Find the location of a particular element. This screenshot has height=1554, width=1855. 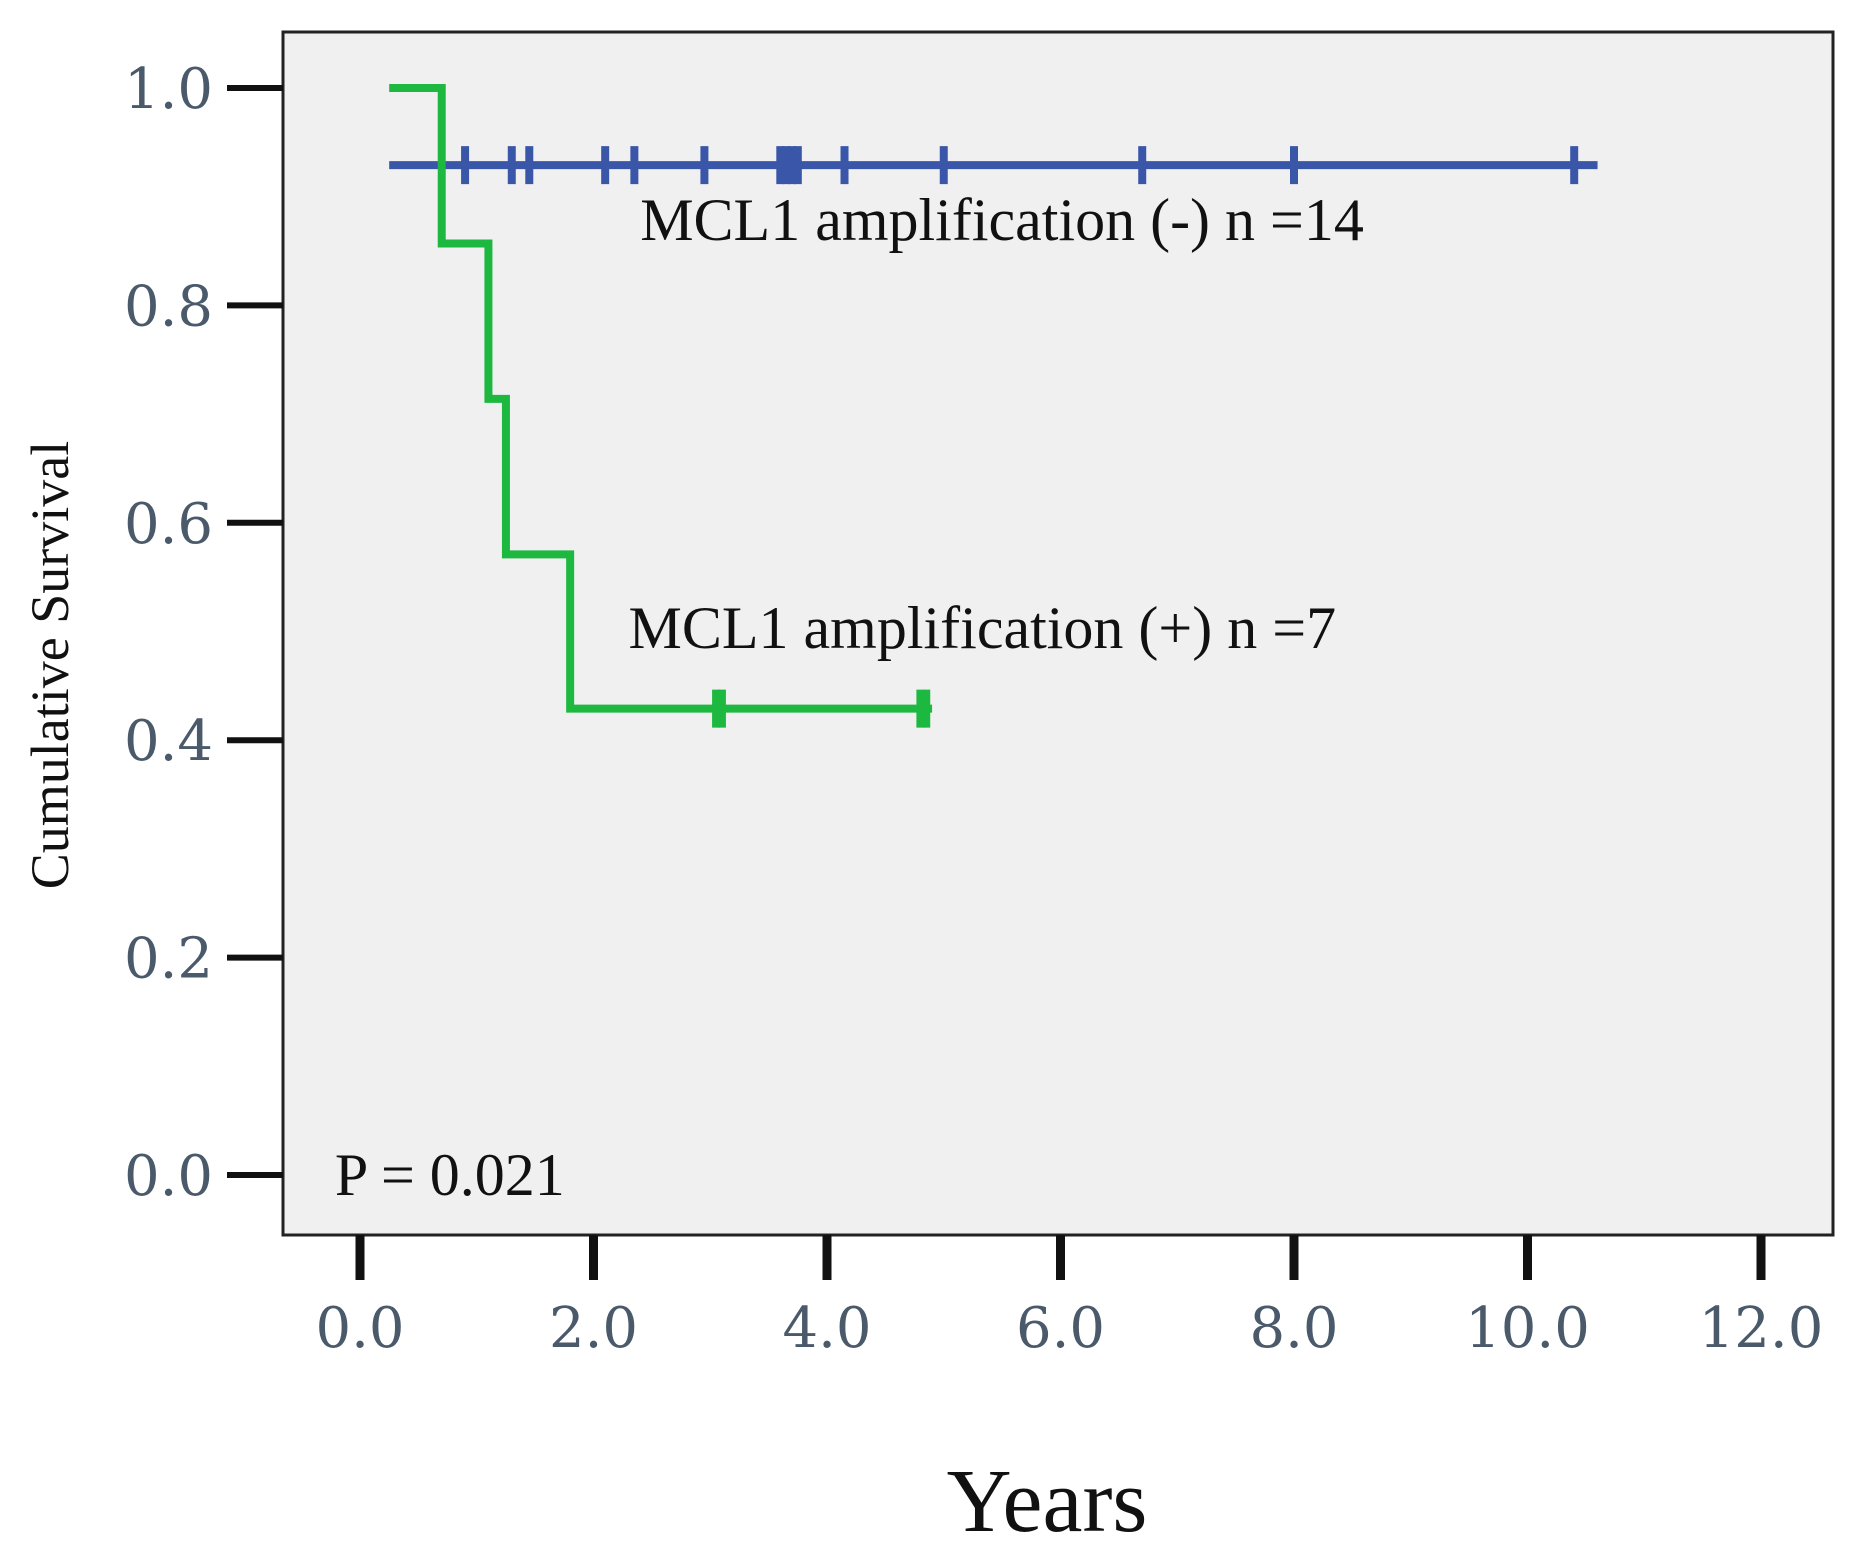

x-axis-title: Years is located at coordinates (1047, 1501).